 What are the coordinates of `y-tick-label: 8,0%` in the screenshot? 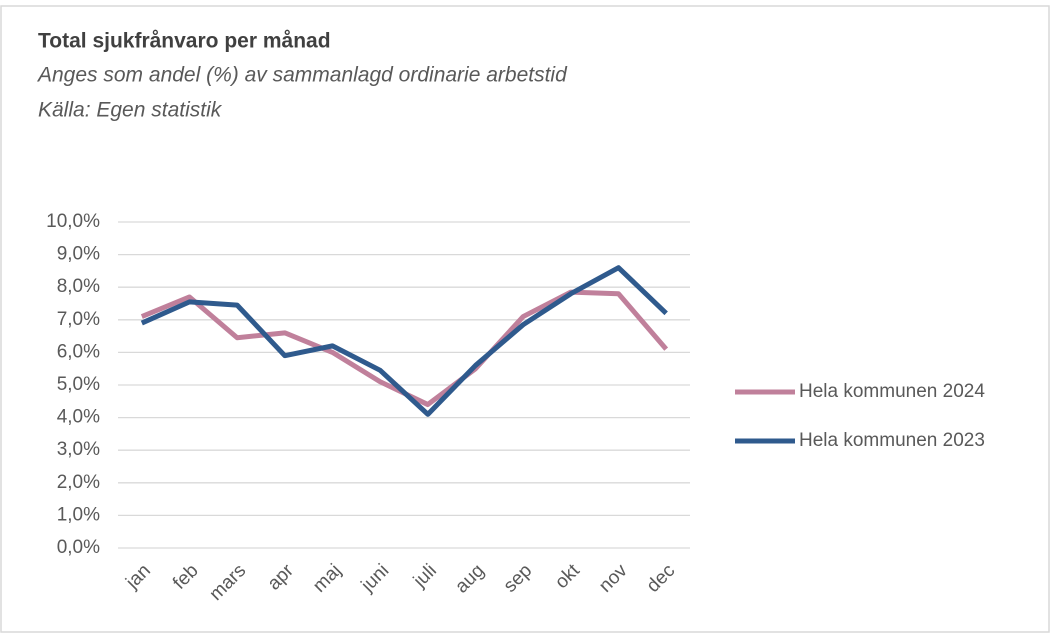 It's located at (78, 286).